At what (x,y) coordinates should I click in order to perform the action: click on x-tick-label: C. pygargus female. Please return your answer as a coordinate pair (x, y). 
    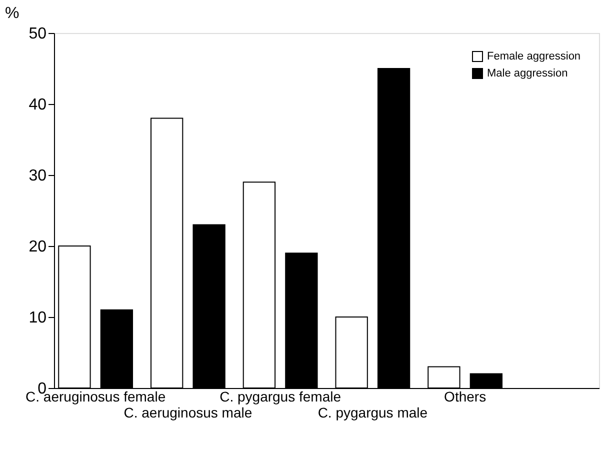
    Looking at the image, I should click on (281, 396).